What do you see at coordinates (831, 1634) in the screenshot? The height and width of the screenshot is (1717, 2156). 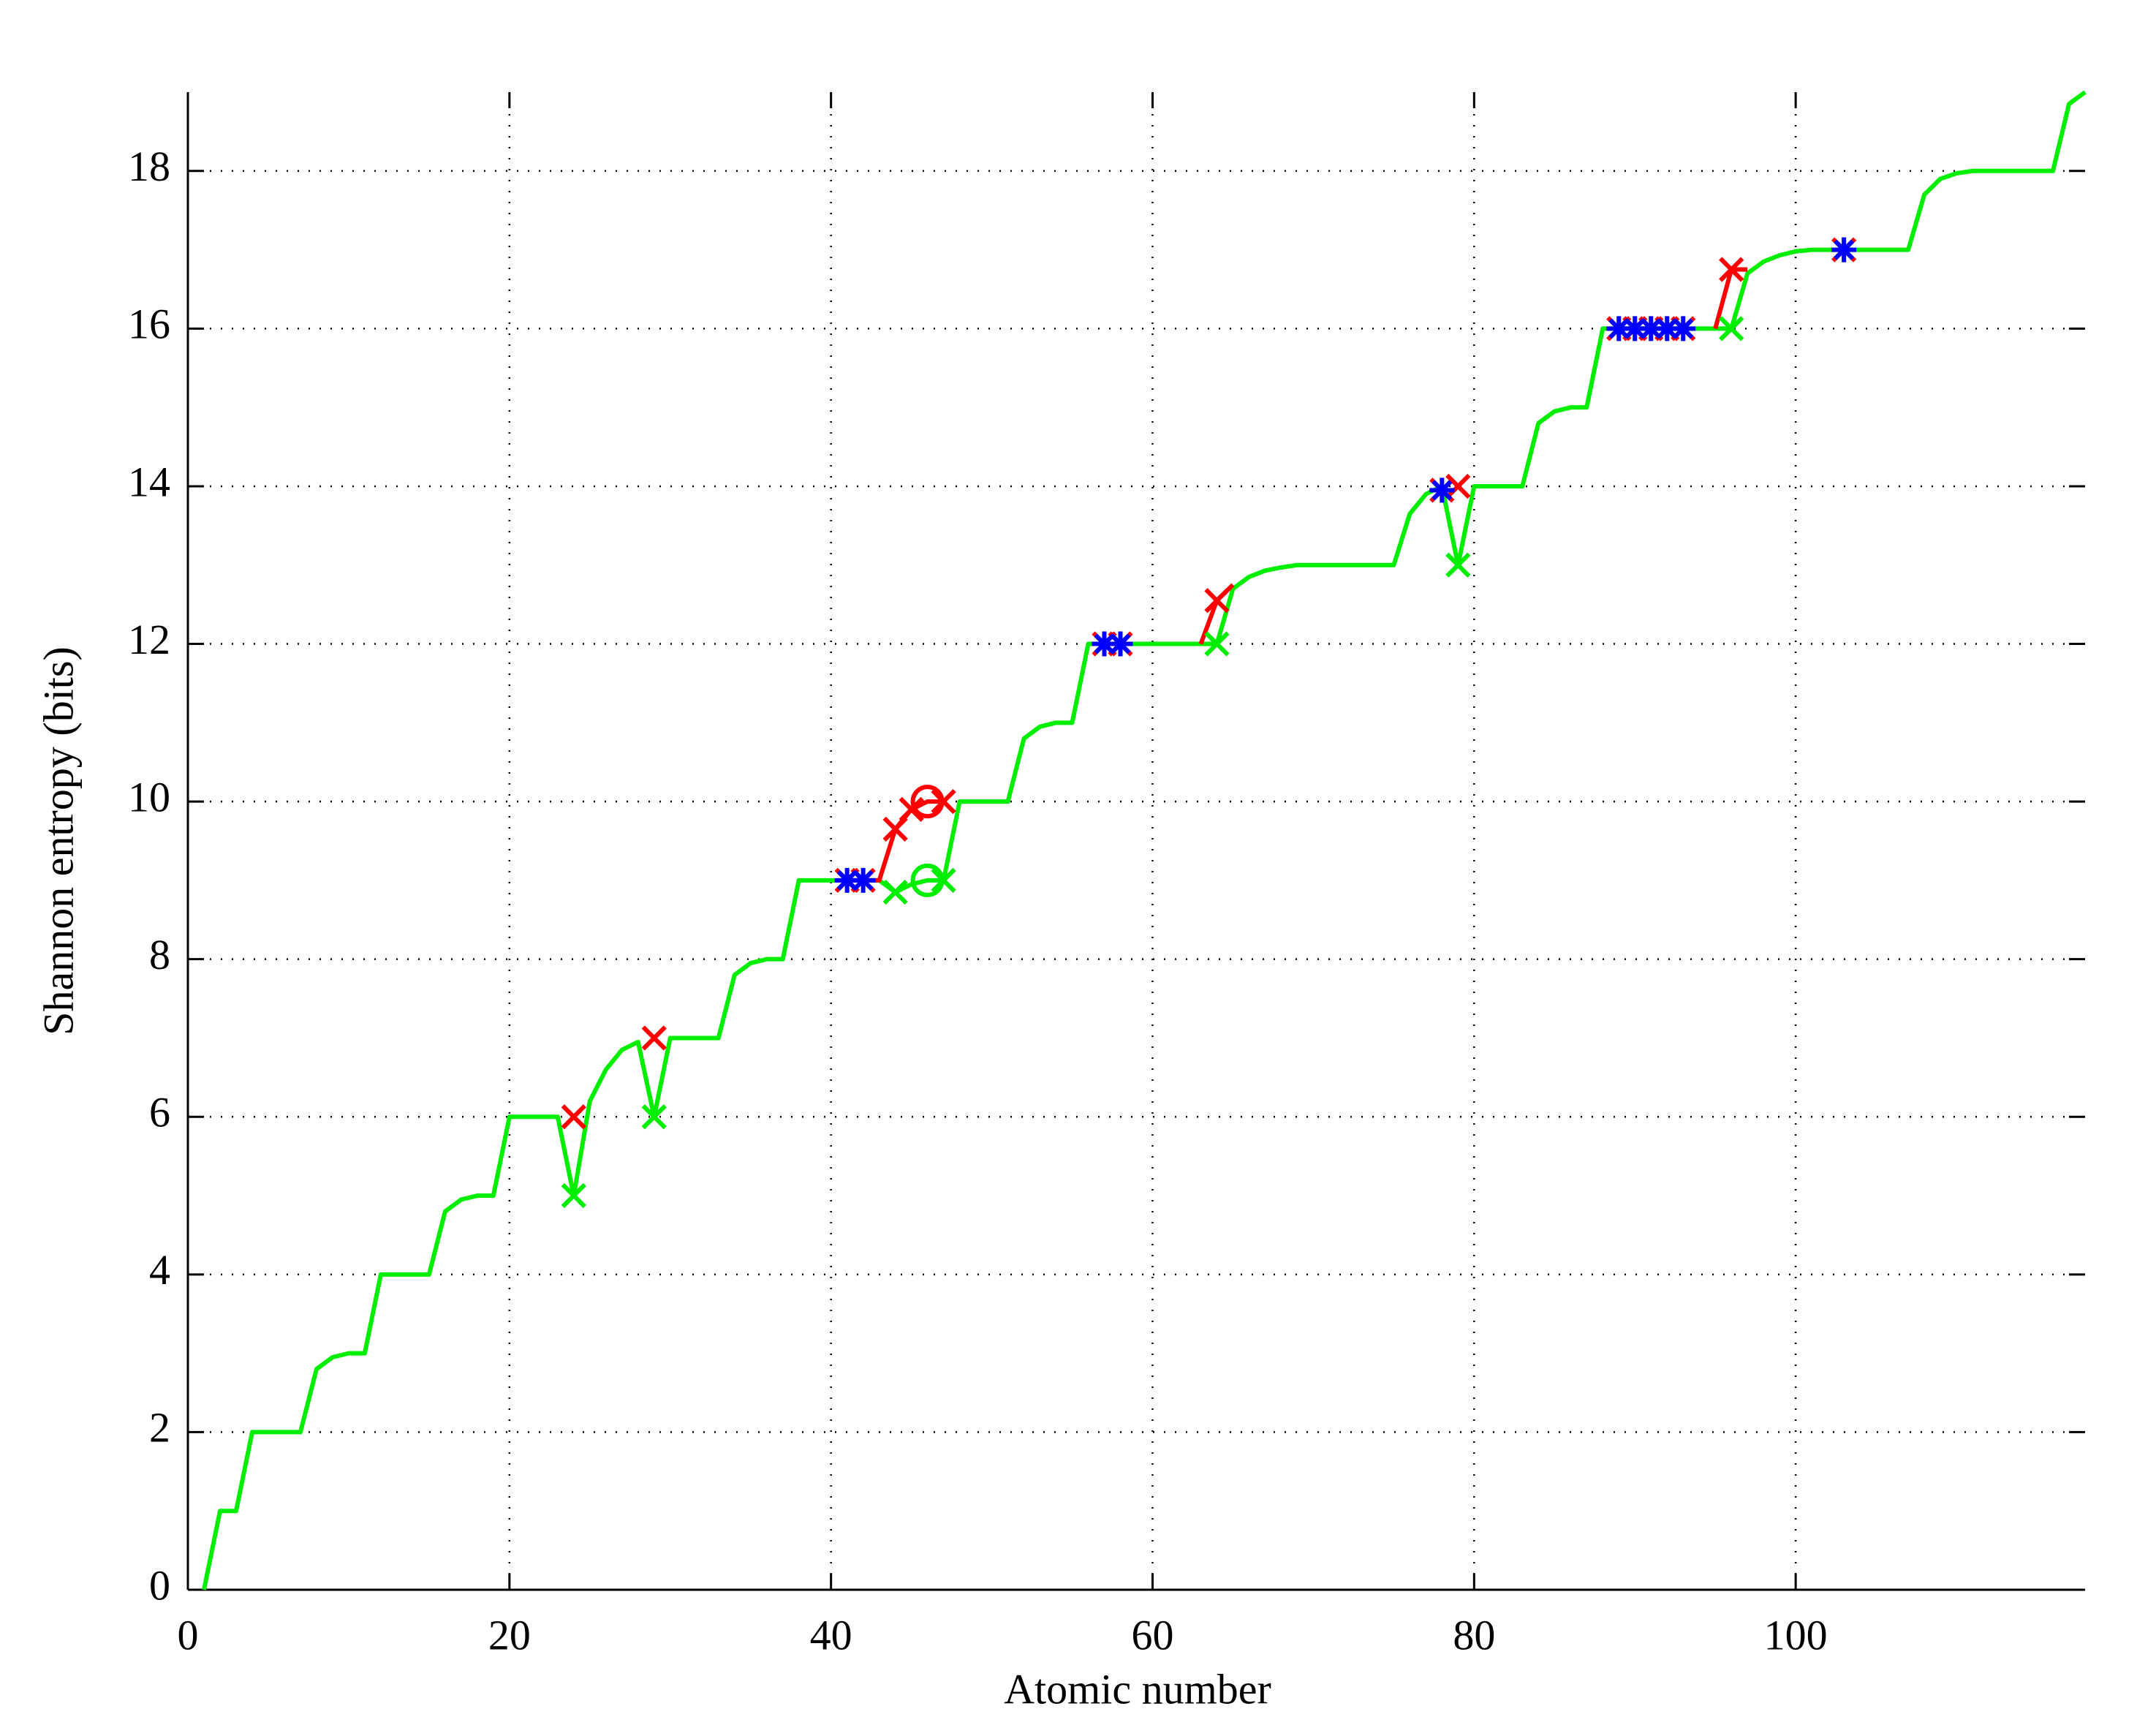 I see `x-tick-label: 40` at bounding box center [831, 1634].